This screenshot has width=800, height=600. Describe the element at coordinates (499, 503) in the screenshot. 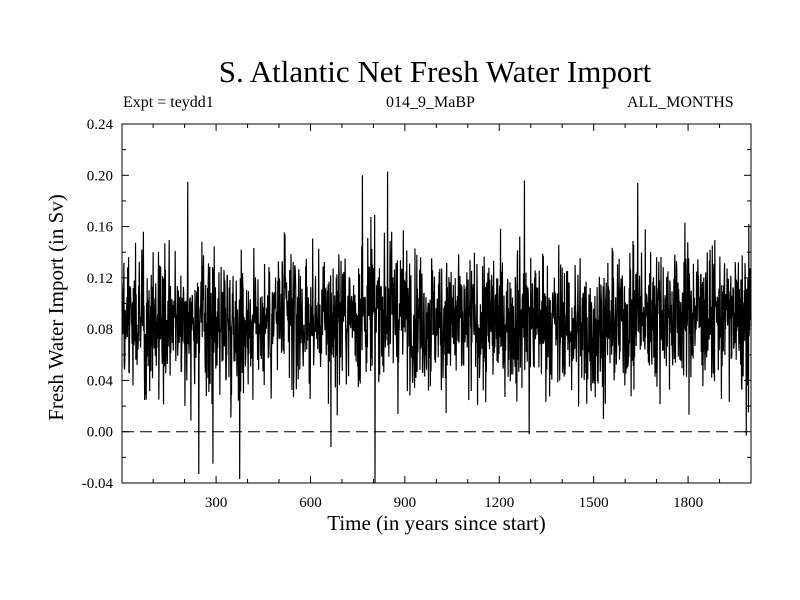

I see `x-tick-label: 1200` at that location.